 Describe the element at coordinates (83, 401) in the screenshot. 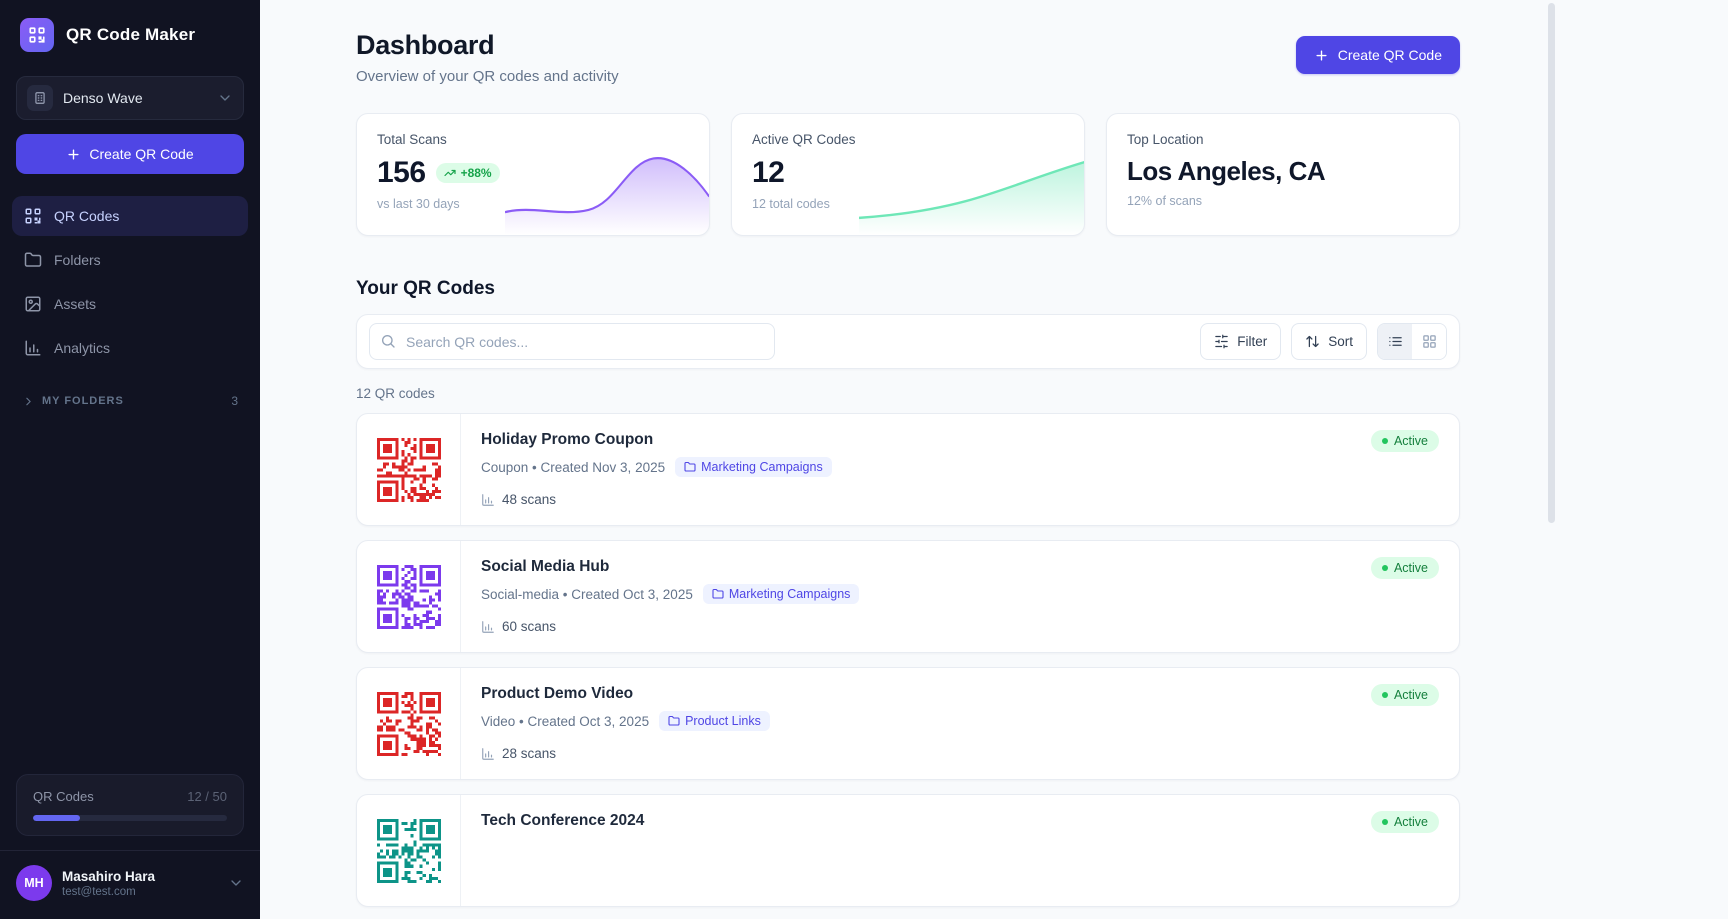

I see `my-folders-label: MY FOLDERS` at that location.